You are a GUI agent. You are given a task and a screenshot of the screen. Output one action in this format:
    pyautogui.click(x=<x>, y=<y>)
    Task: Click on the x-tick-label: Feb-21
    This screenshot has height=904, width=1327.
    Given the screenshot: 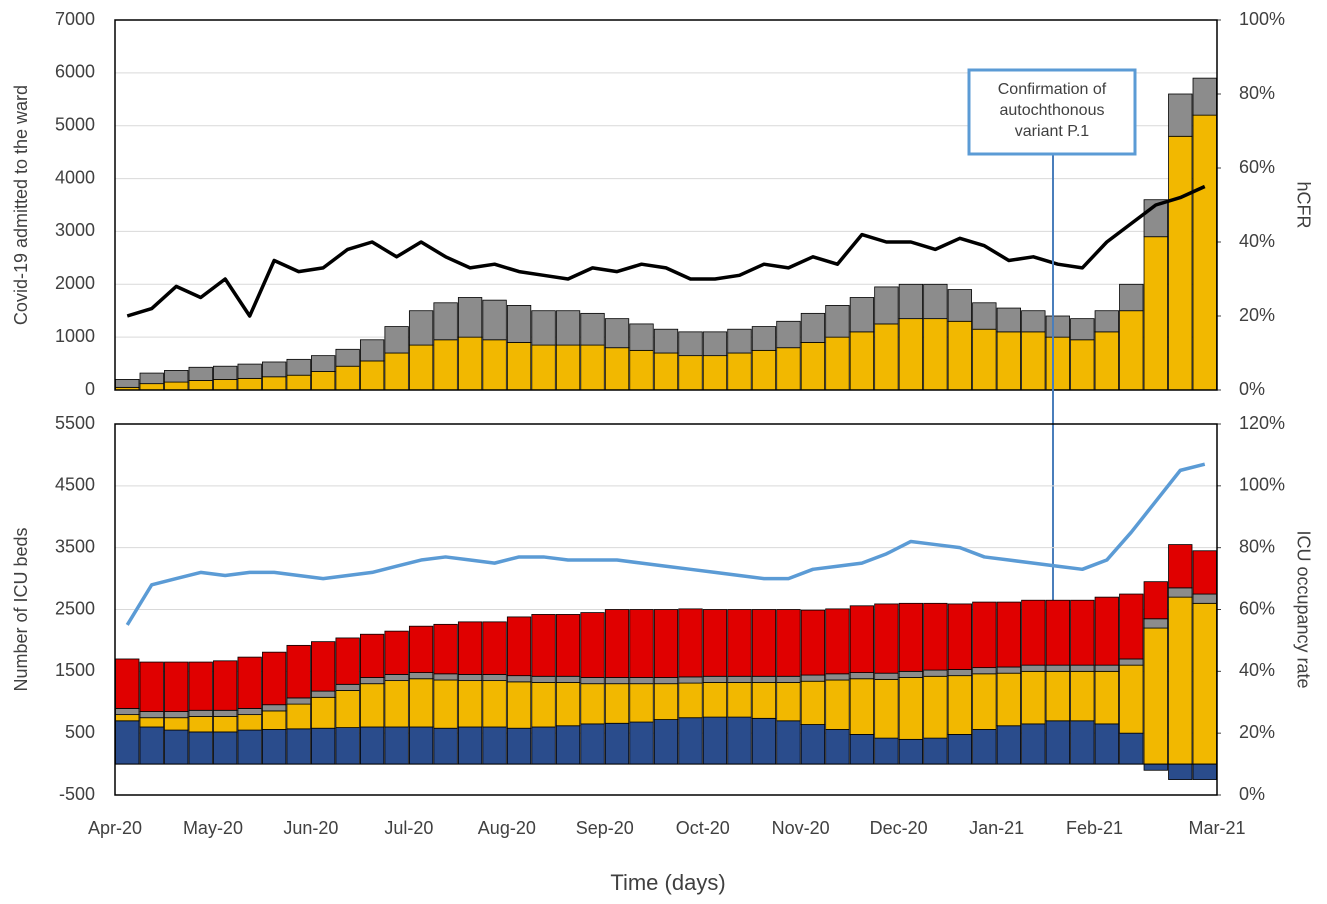 What is the action you would take?
    pyautogui.click(x=1094, y=828)
    